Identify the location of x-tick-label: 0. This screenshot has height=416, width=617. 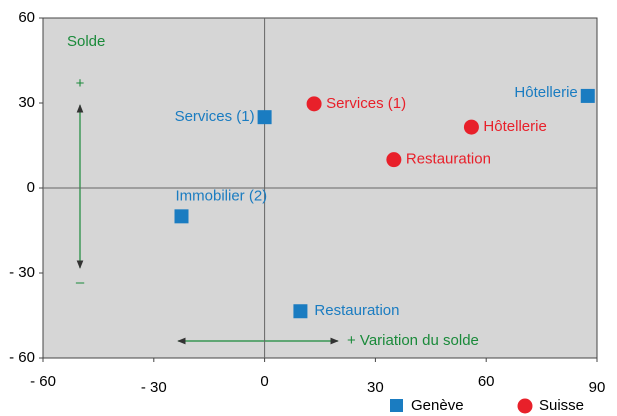
(264, 381).